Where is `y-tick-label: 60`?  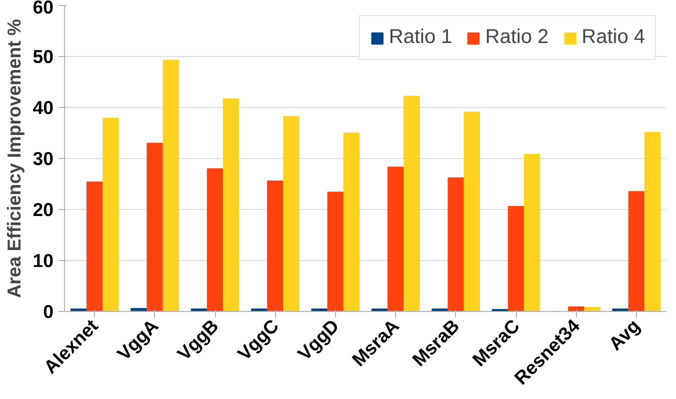
y-tick-label: 60 is located at coordinates (43, 9).